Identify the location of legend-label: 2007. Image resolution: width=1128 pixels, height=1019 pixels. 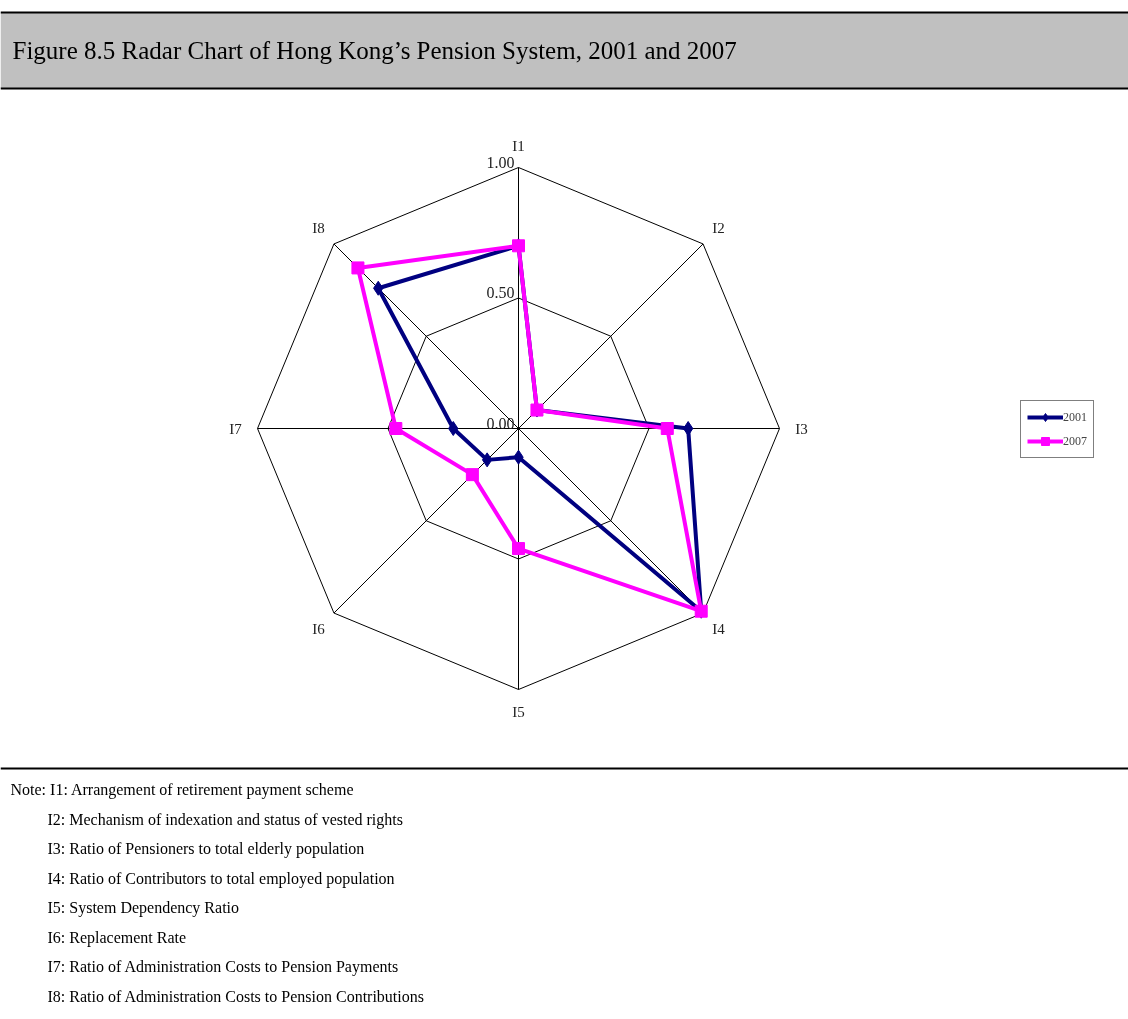
(1075, 441).